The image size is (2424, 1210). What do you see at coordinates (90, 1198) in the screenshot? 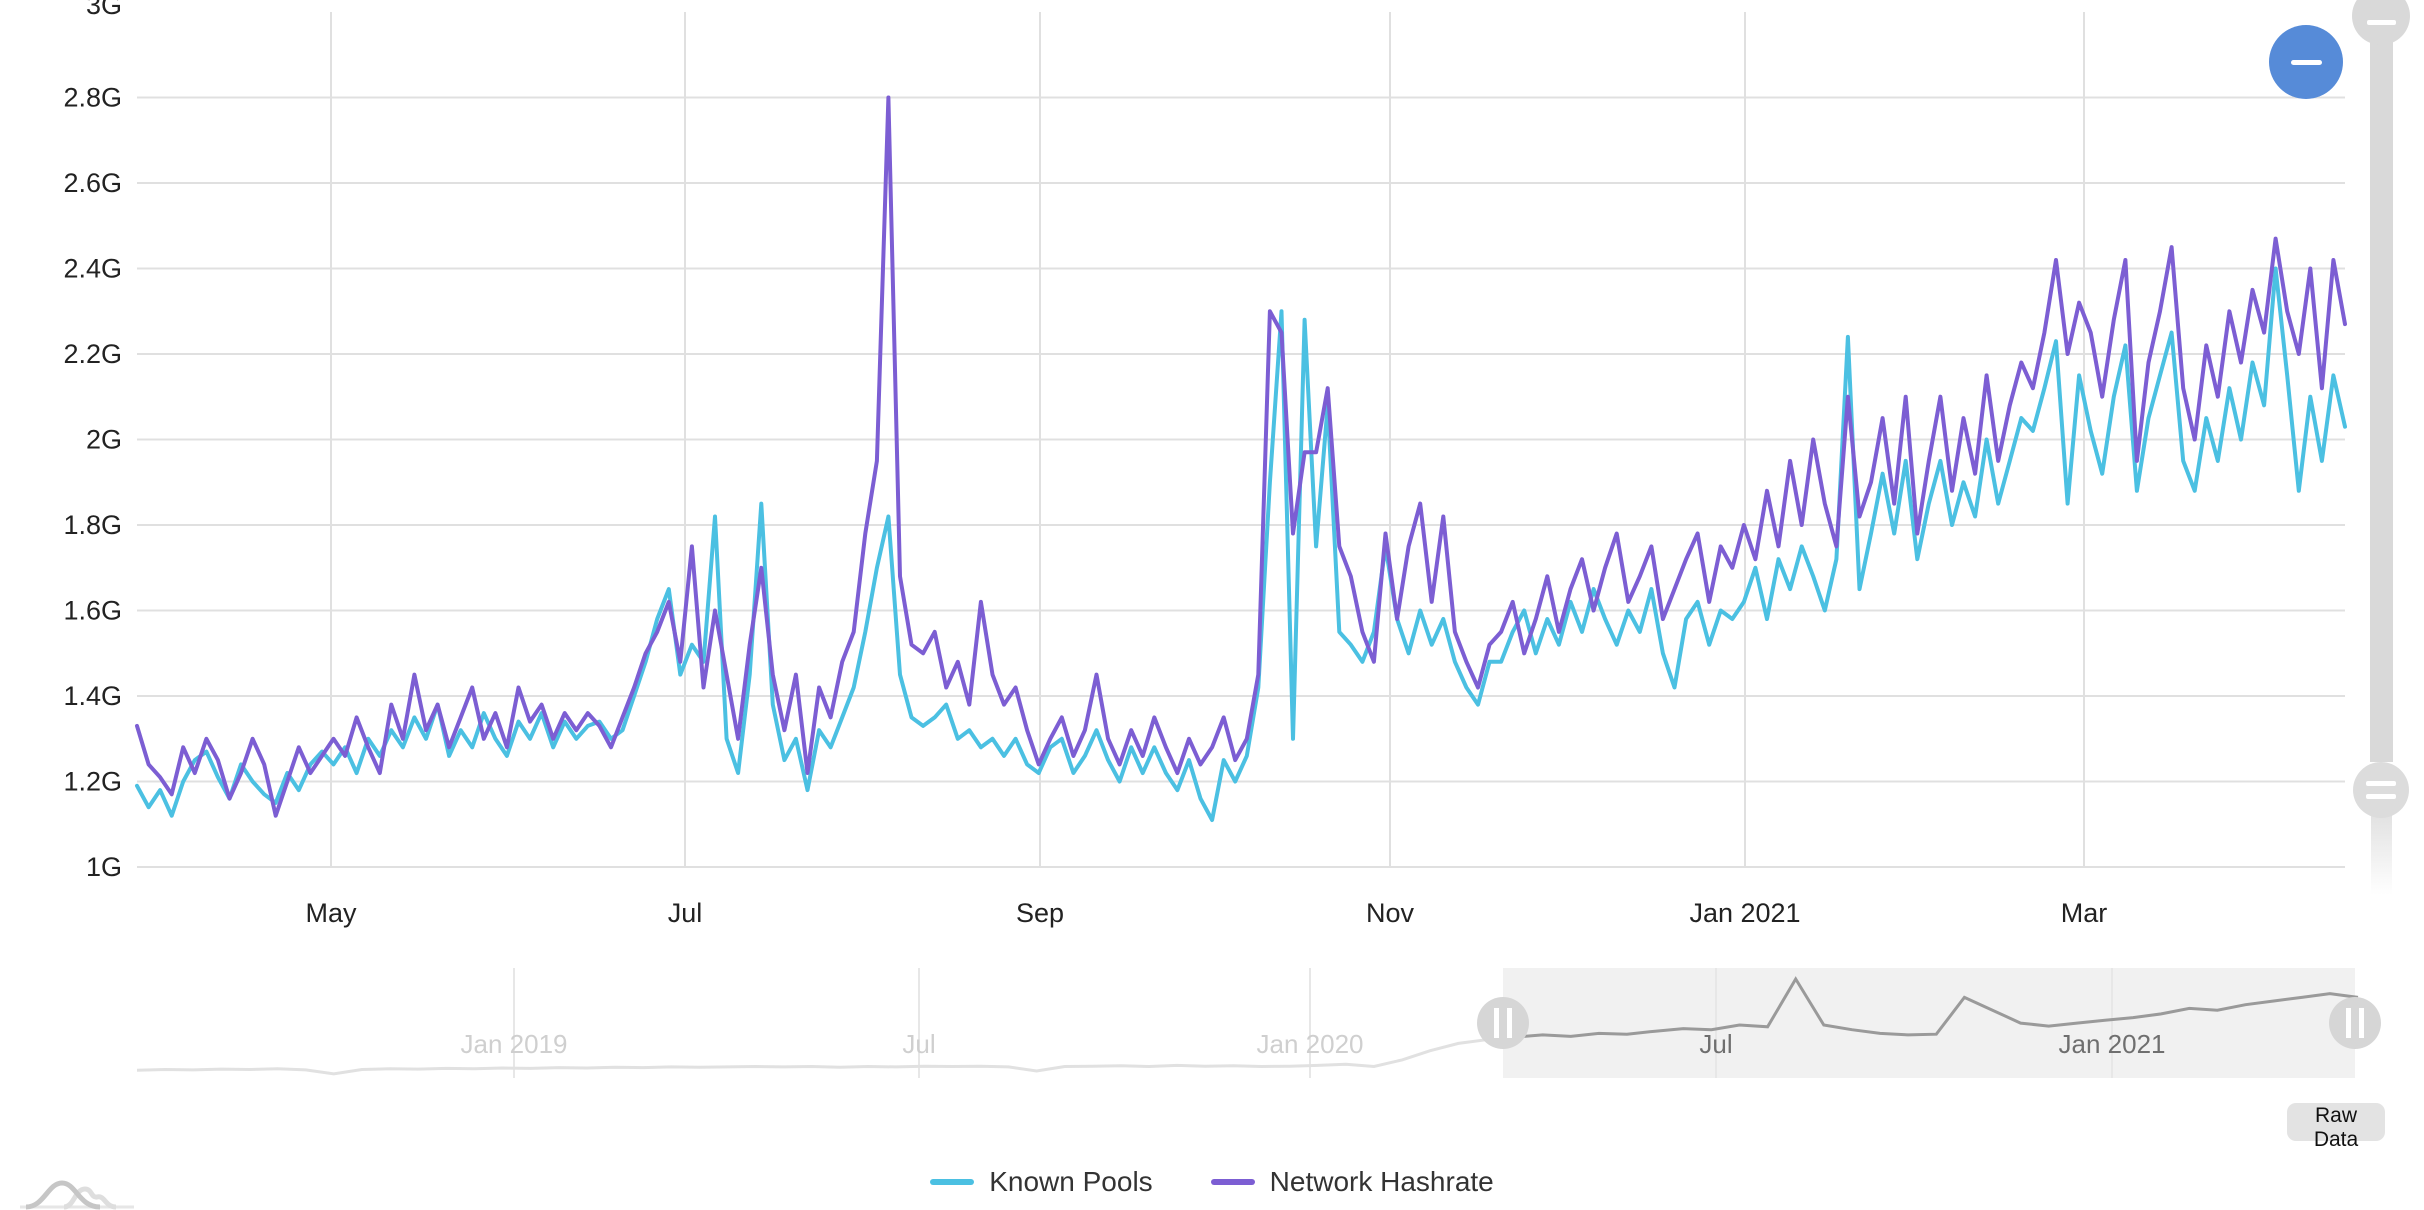
I see `logo-hill-light` at bounding box center [90, 1198].